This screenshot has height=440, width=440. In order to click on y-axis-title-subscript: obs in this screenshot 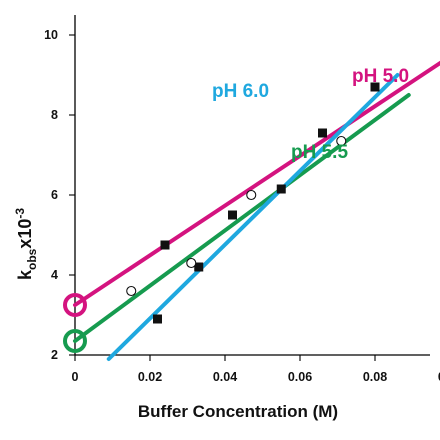, I will do `click(32, 259)`.